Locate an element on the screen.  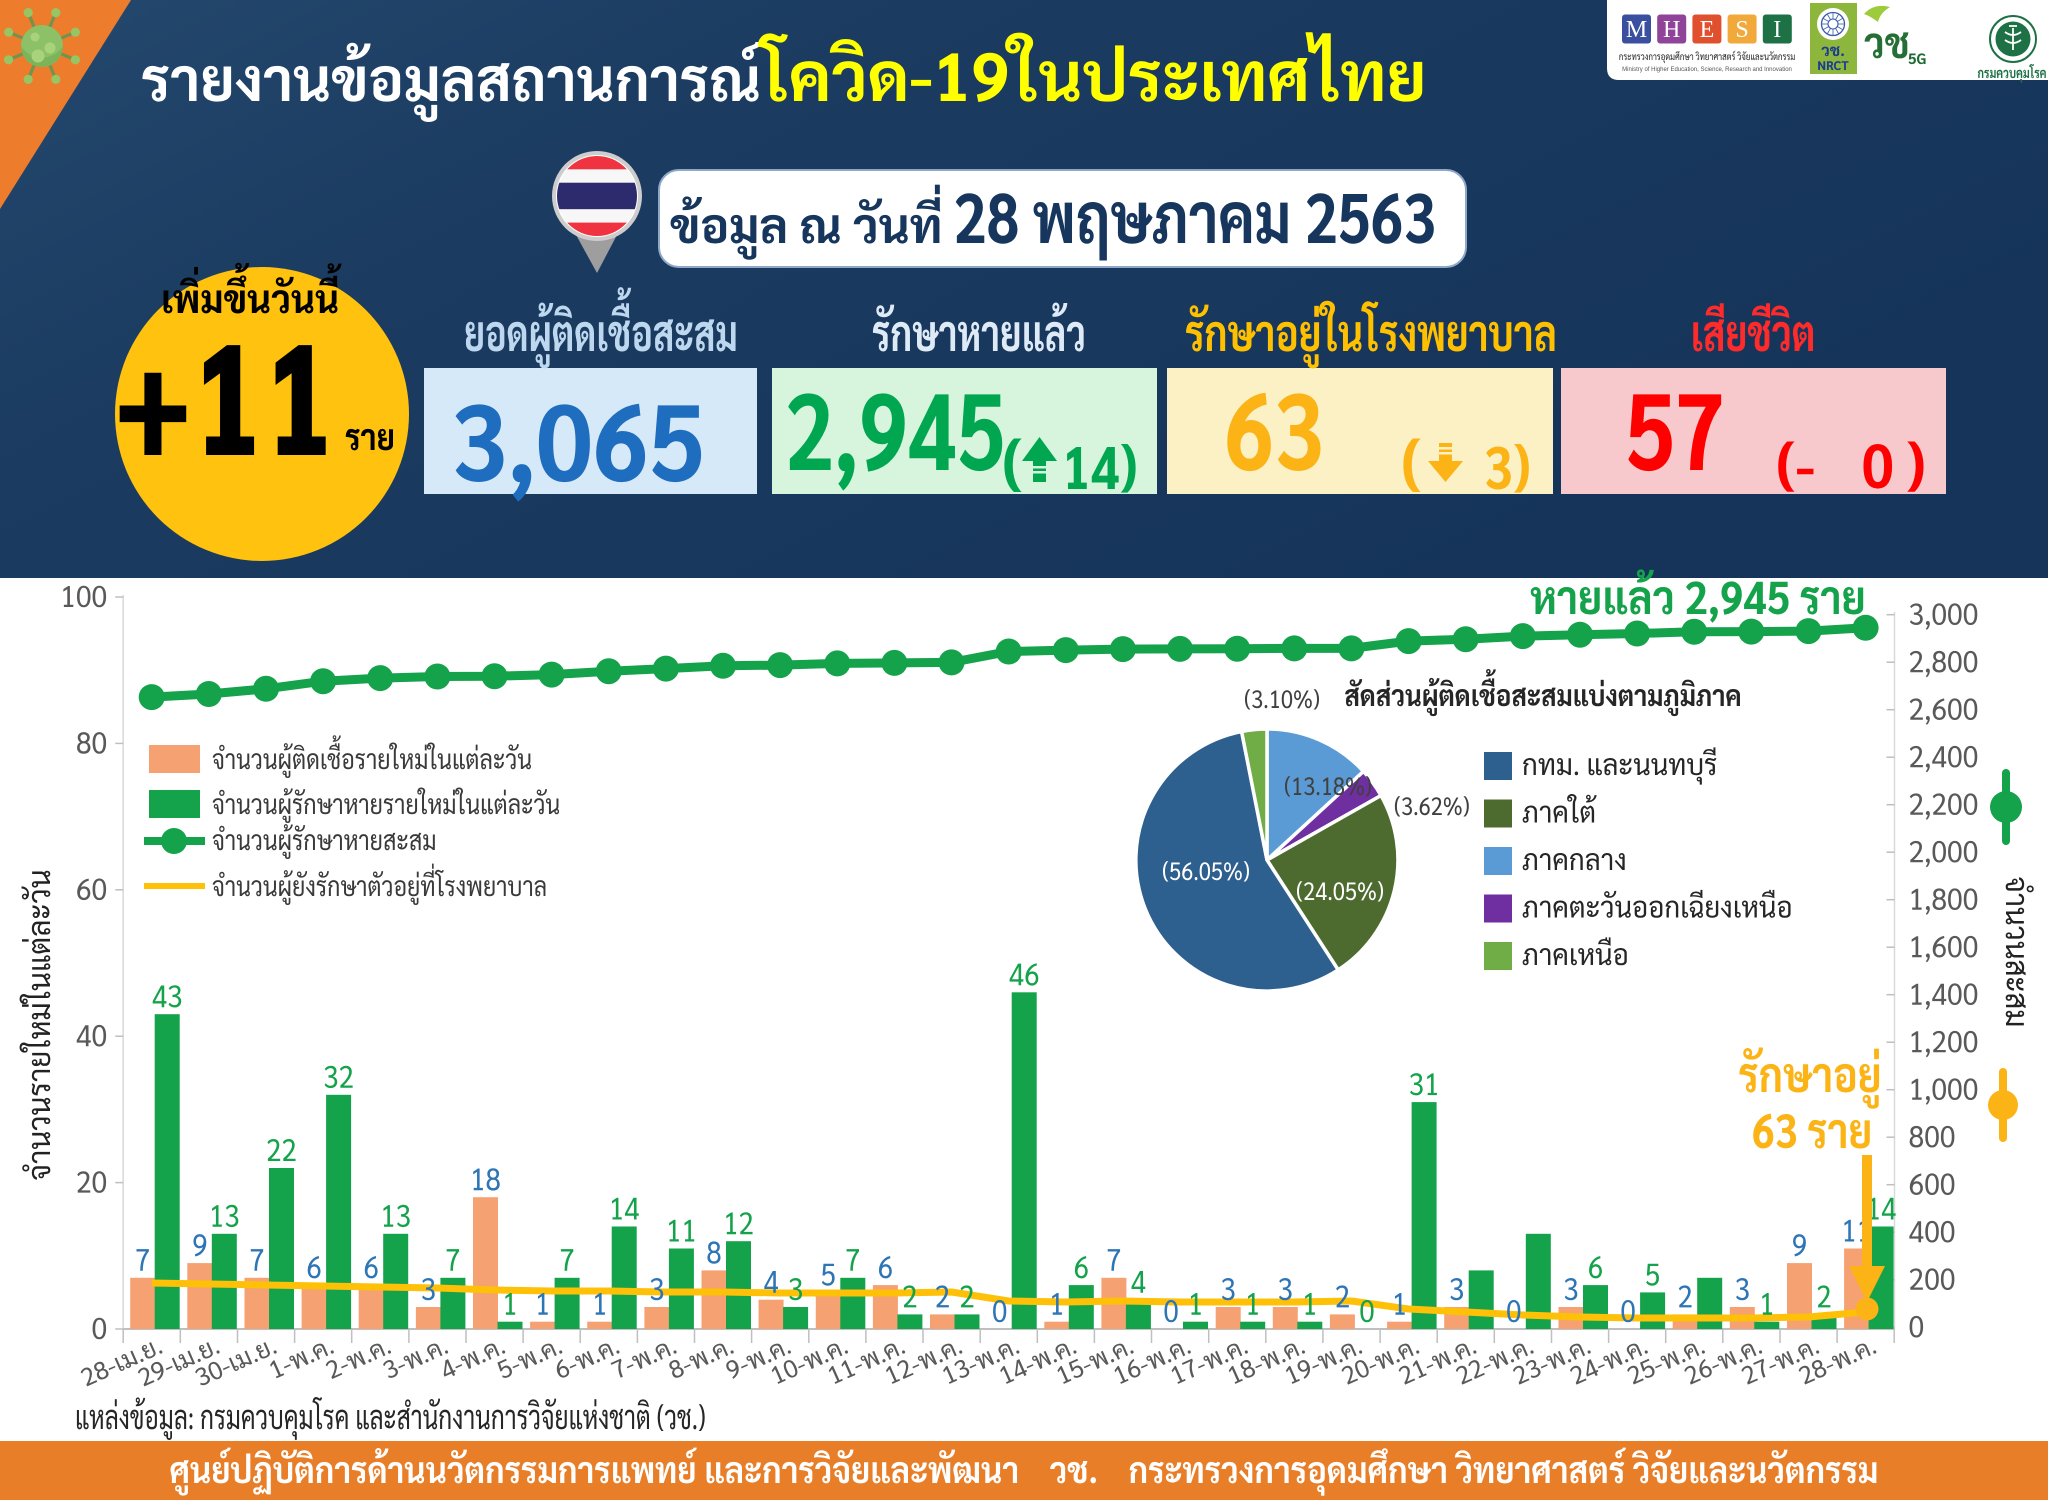
svg-text: M is located at coordinates (1636, 30).